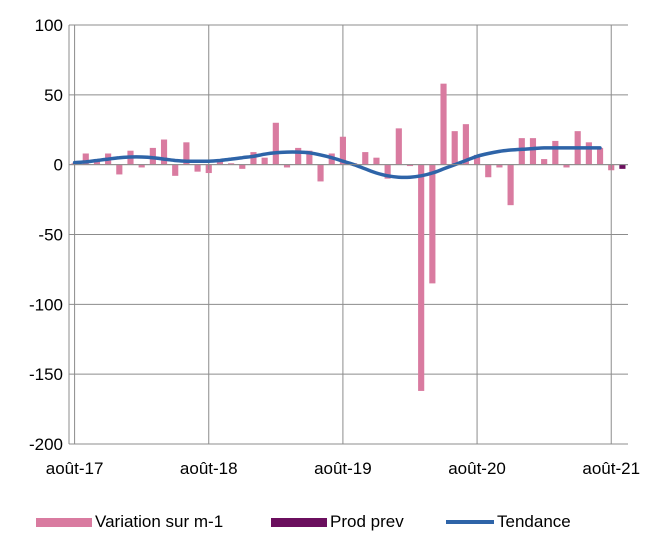 Image resolution: width=646 pixels, height=536 pixels. I want to click on series-tendance, so click(337, 163).